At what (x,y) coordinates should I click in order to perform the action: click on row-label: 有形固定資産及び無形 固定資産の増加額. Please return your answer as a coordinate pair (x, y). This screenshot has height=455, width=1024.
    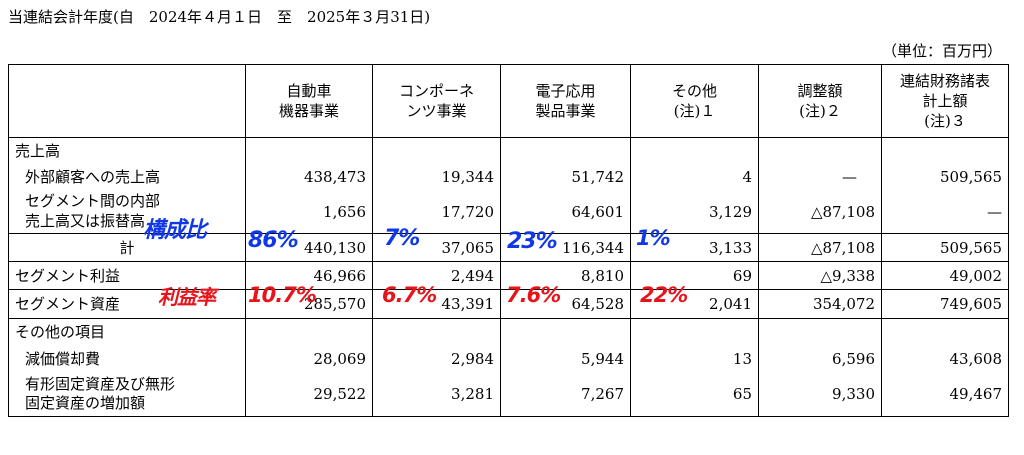
    Looking at the image, I should click on (127, 394).